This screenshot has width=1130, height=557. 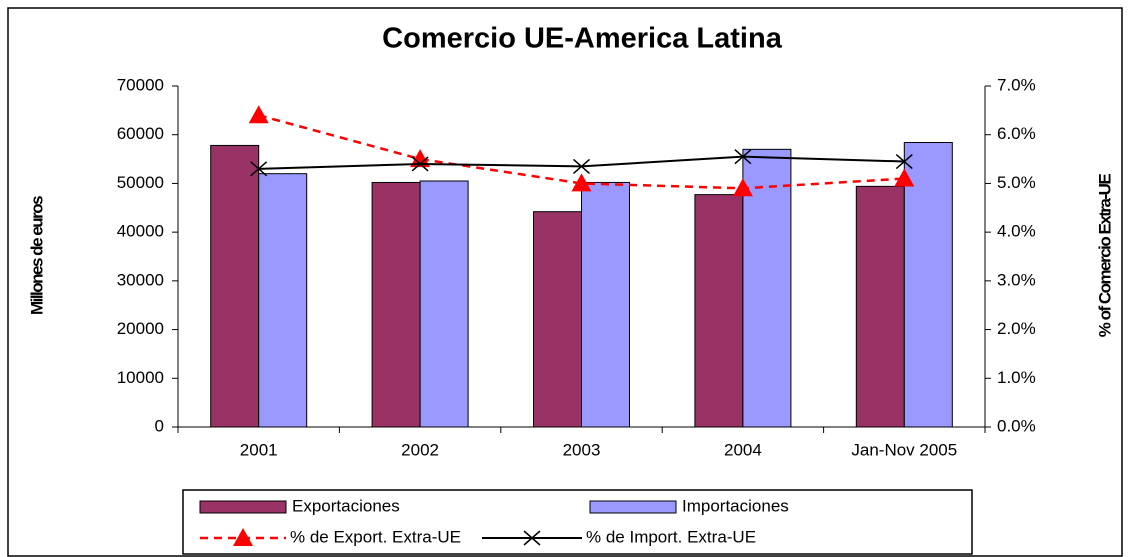 What do you see at coordinates (1104, 256) in the screenshot?
I see `y2-axis-label: % of Comercio Extra-UE` at bounding box center [1104, 256].